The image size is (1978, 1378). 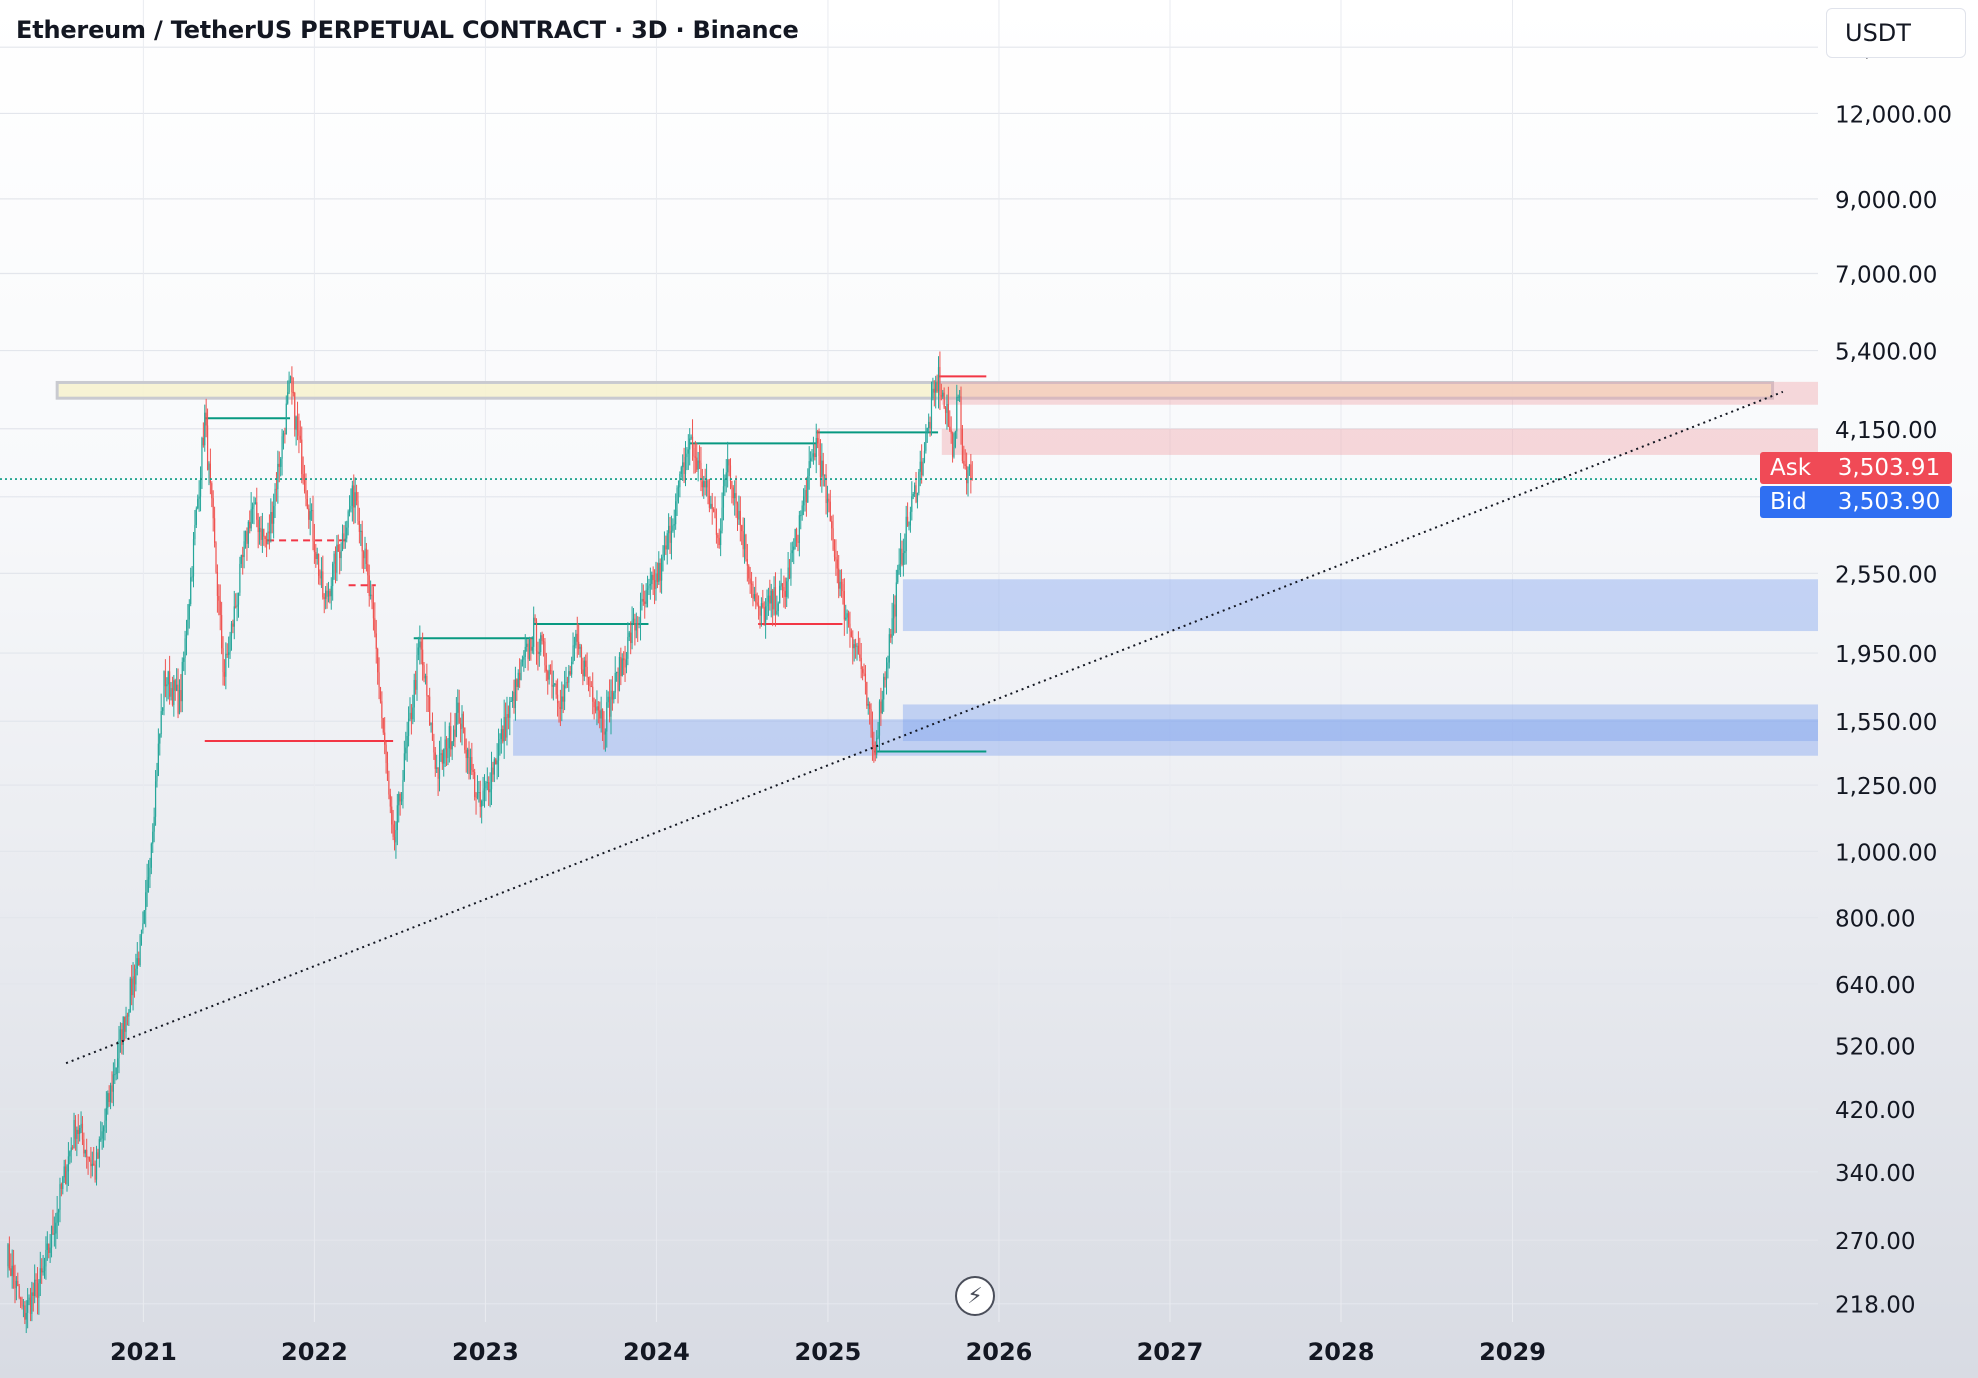 What do you see at coordinates (1896, 33) in the screenshot?
I see `currency-selector: USDT` at bounding box center [1896, 33].